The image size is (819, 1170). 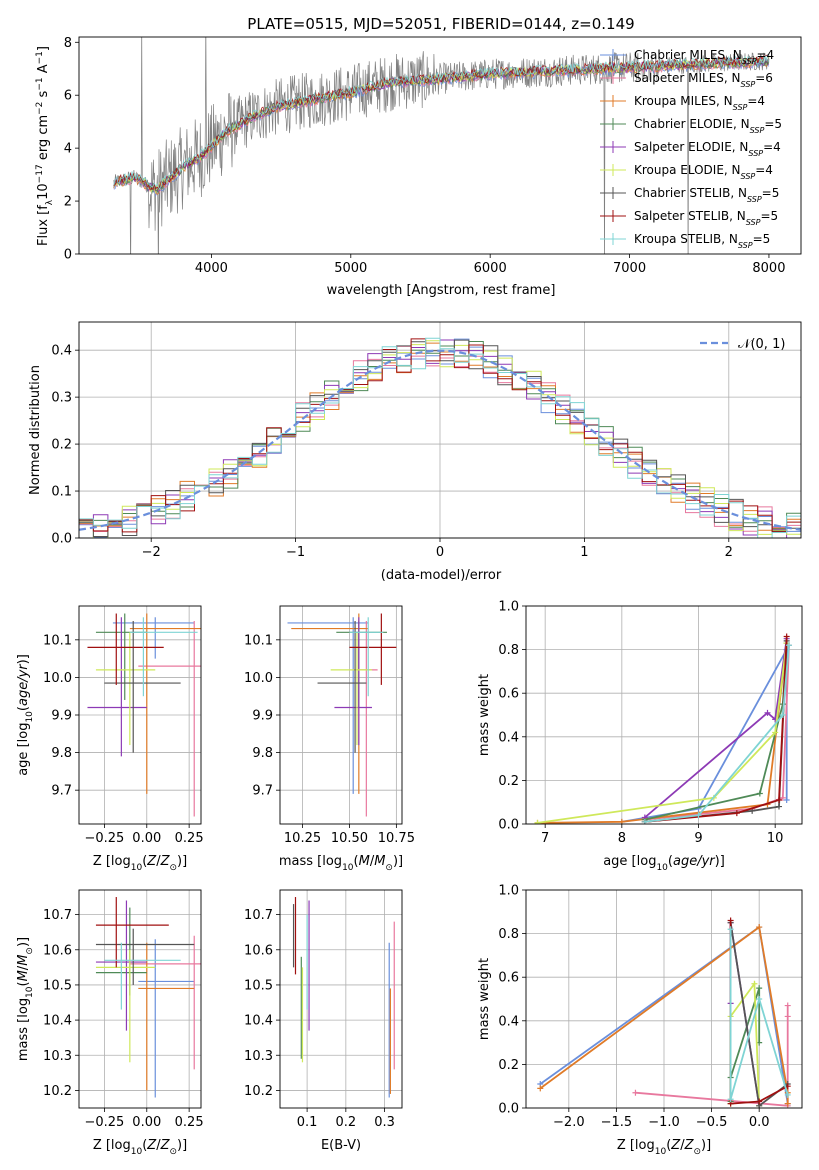 What do you see at coordinates (508, 1065) in the screenshot?
I see `massweight-vs-Z-ytick-label: 0.2` at bounding box center [508, 1065].